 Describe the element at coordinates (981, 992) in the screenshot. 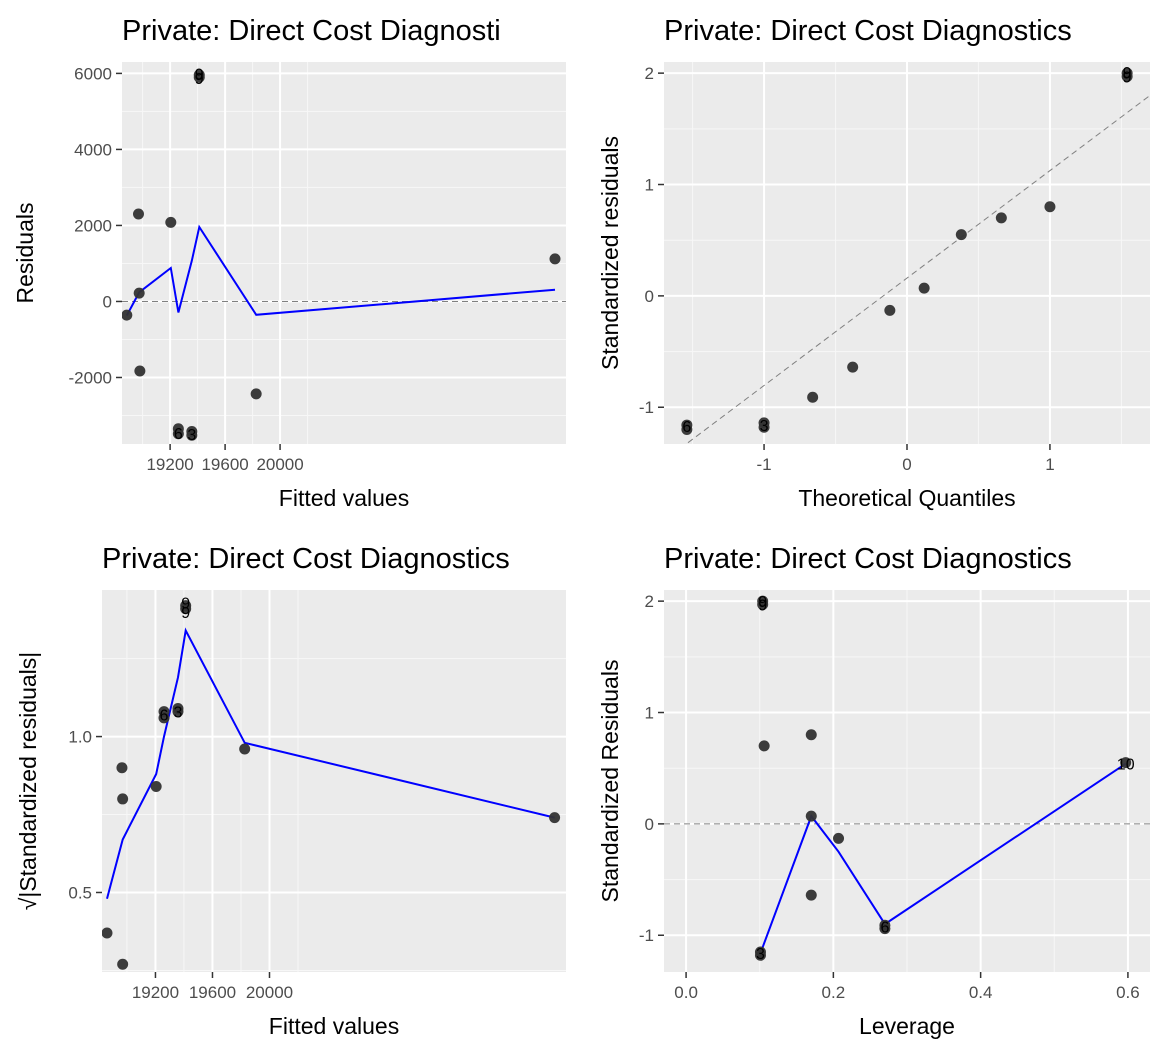

I see `x-tick-label: 0.4` at that location.